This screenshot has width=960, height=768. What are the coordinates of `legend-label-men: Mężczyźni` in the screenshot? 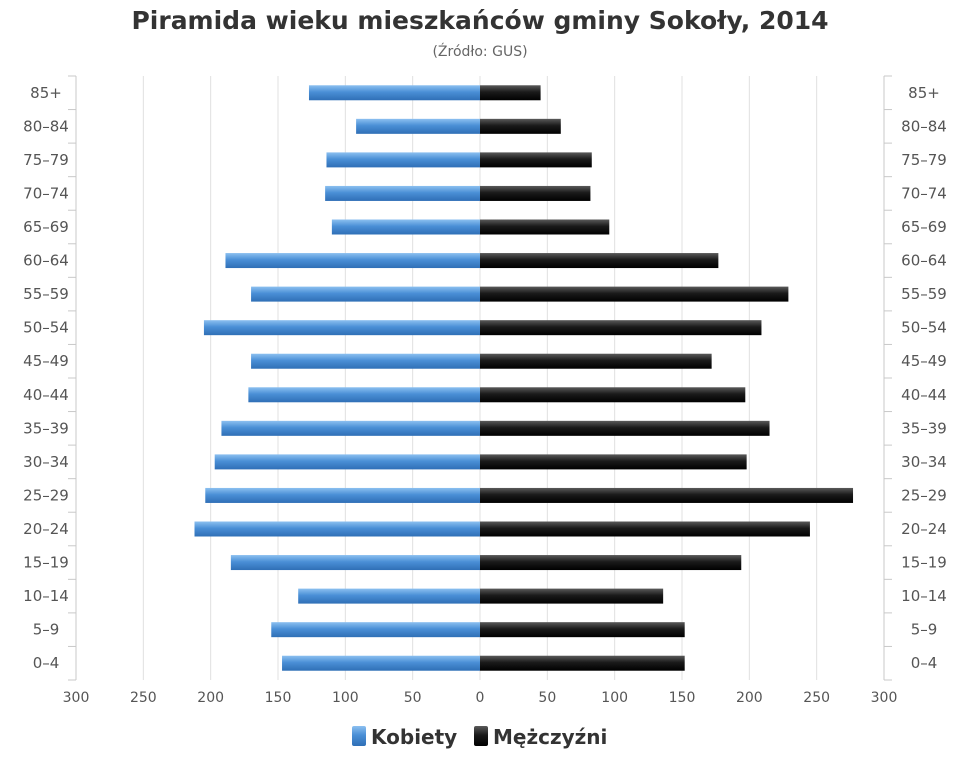 It's located at (550, 737).